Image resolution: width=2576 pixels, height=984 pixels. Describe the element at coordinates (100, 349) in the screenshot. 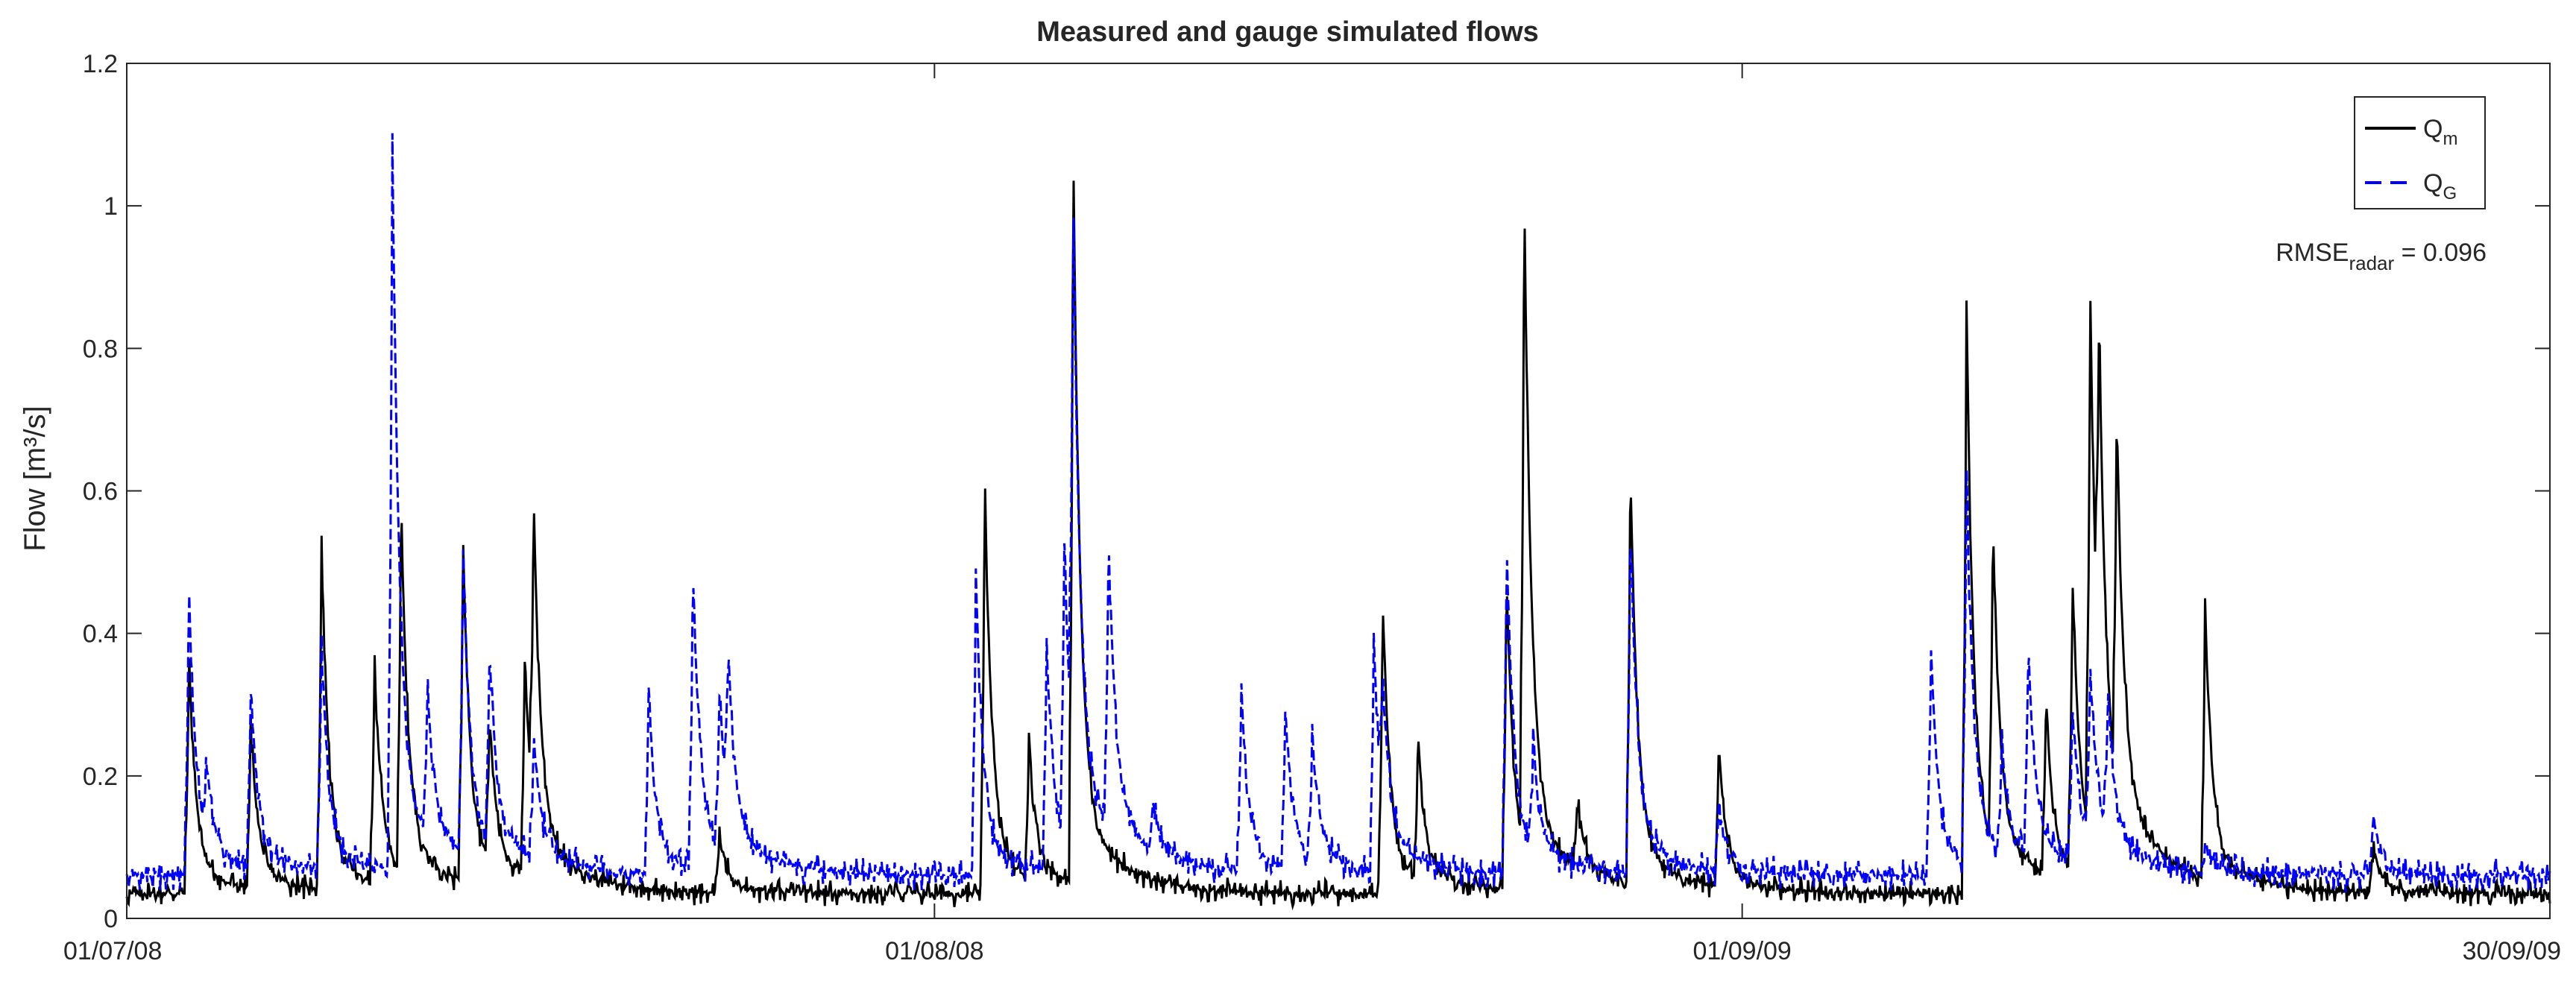

I see `y-tick-label: 0.8` at that location.